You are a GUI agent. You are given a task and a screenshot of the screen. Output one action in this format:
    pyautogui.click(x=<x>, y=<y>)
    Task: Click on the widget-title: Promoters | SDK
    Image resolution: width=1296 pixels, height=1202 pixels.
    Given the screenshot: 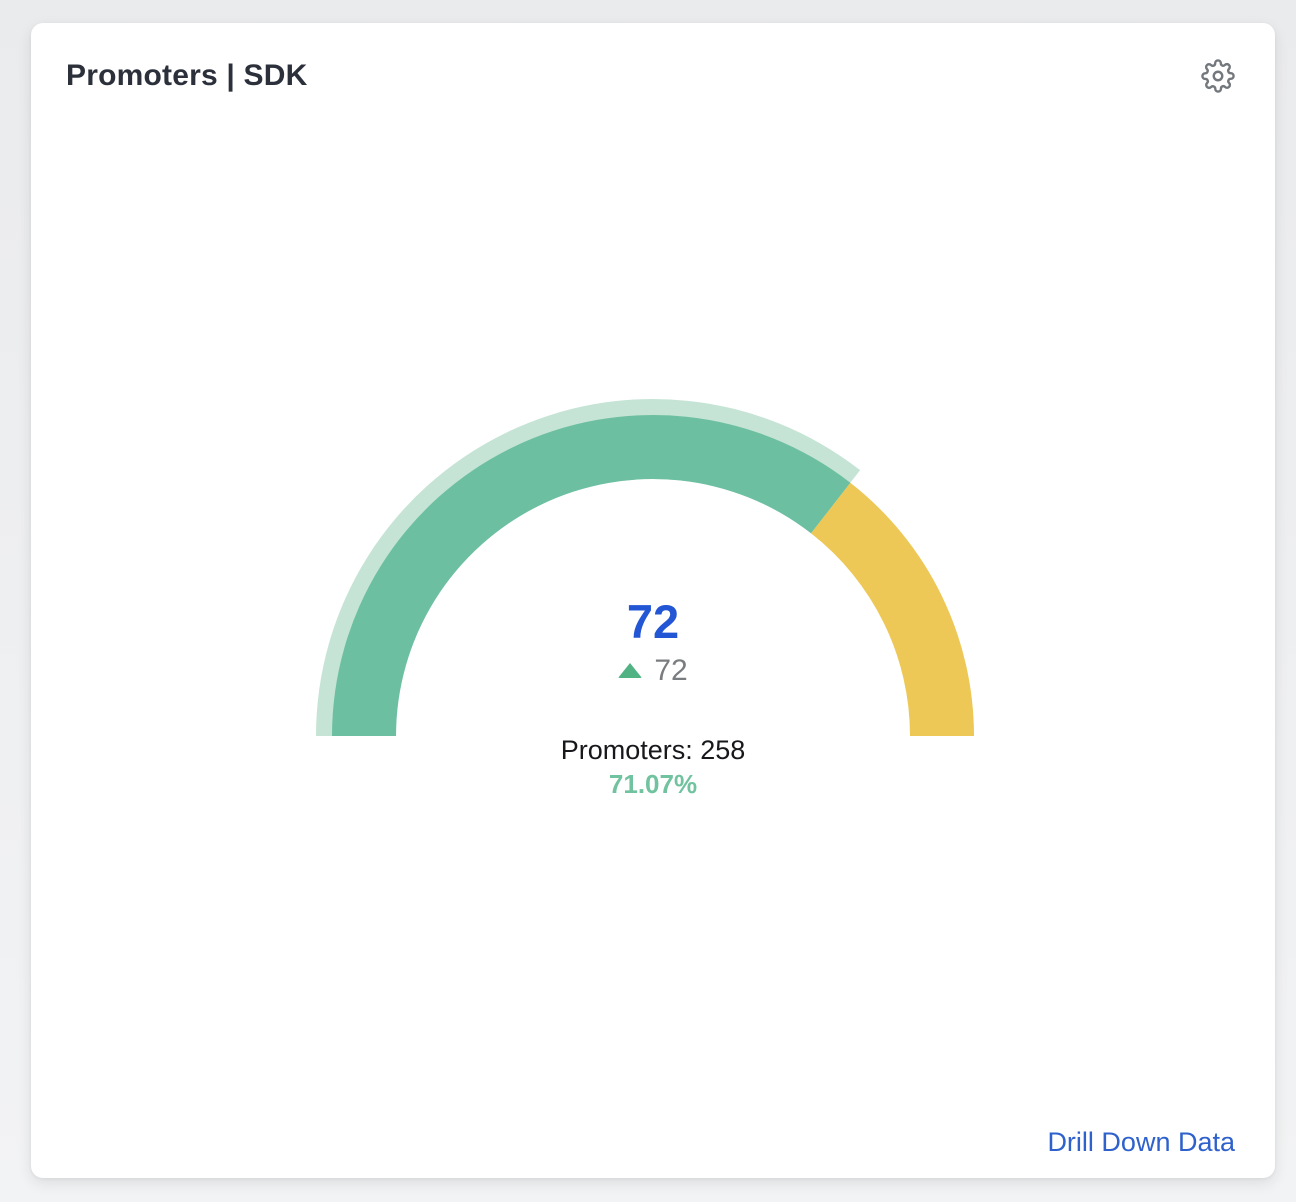 What is the action you would take?
    pyautogui.click(x=187, y=75)
    